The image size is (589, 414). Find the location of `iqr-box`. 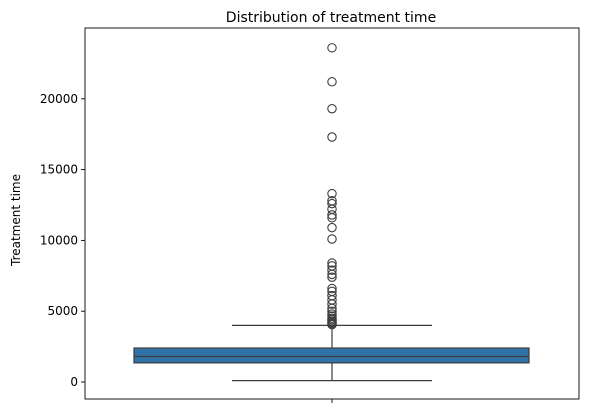

iqr-box is located at coordinates (331, 355).